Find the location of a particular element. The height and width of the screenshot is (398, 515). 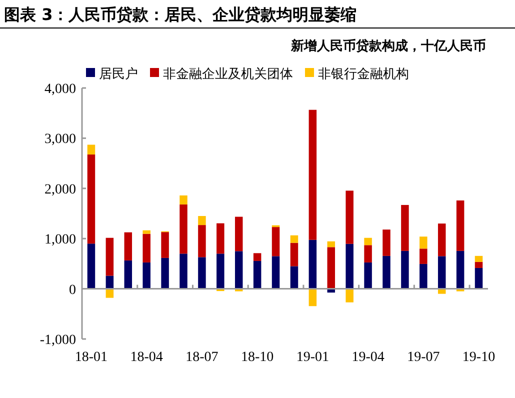

y-tick-label: 0 is located at coordinates (72, 290).